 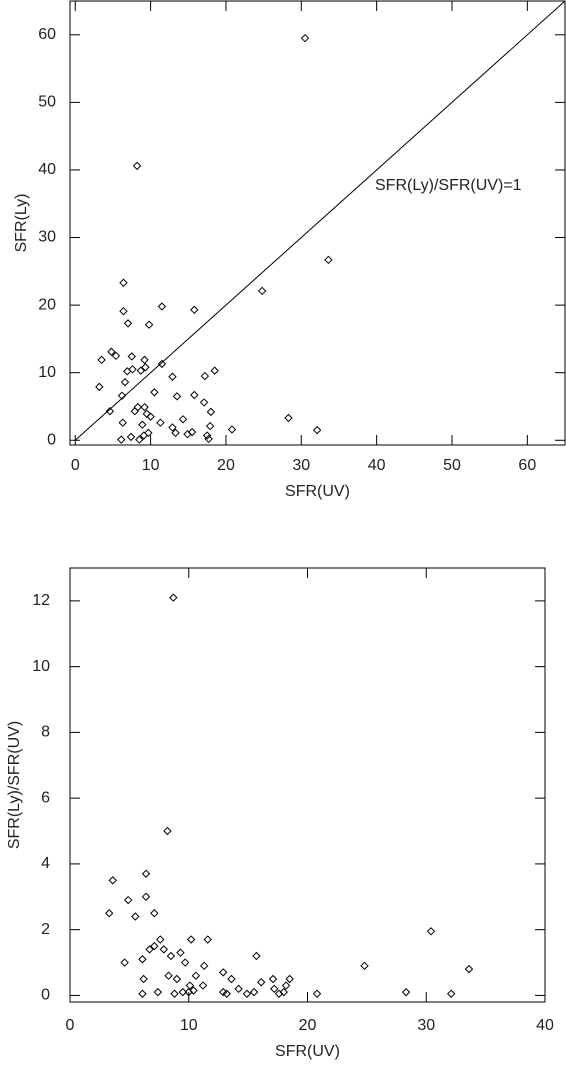 What do you see at coordinates (47, 169) in the screenshot?
I see `y-tick-label: 40` at bounding box center [47, 169].